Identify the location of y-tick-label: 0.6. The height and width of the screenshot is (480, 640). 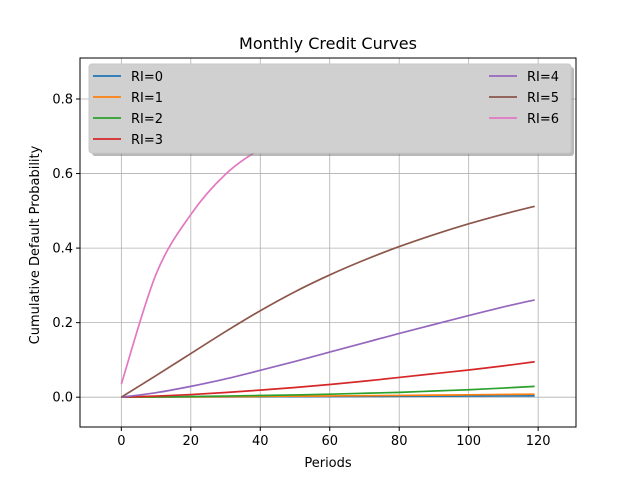
(62, 174).